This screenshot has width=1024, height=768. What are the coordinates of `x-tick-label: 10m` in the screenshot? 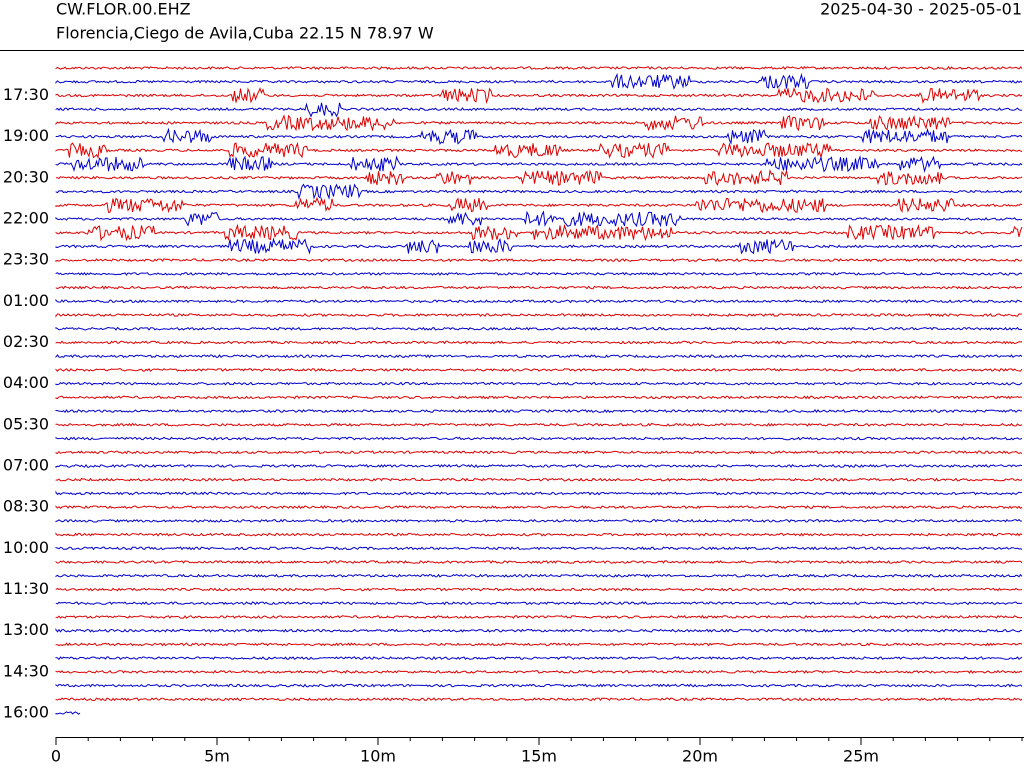 It's located at (378, 756).